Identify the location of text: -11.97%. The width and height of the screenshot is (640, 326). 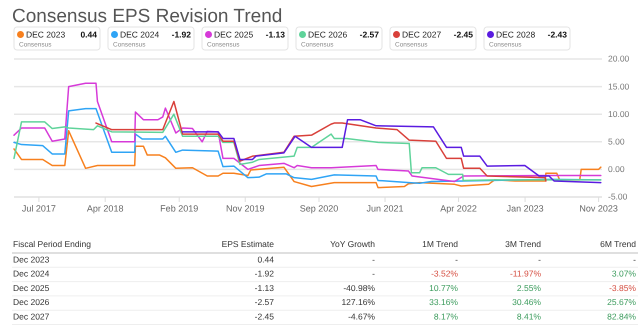
(526, 273).